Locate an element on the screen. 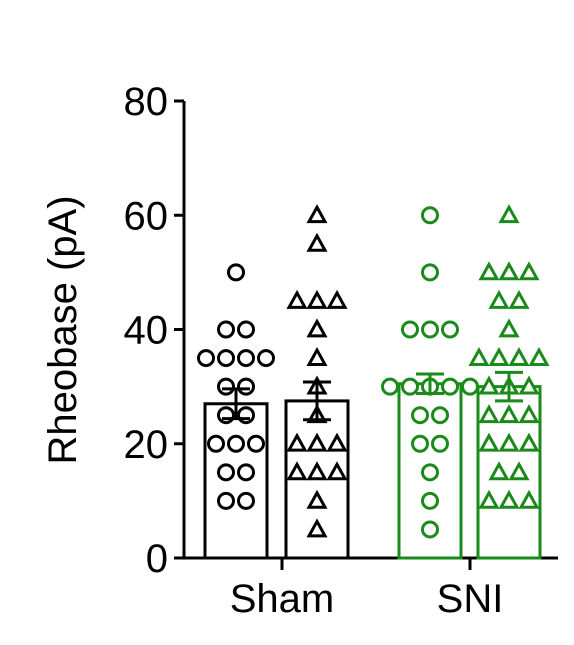 The height and width of the screenshot is (645, 574). y-axis-title: Rheobase (pA) is located at coordinates (63, 329).